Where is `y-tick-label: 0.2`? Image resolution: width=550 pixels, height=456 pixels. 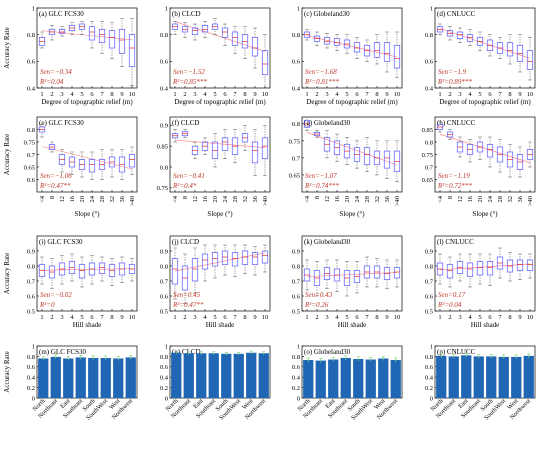 y-tick-label: 0.2 is located at coordinates (296, 388).